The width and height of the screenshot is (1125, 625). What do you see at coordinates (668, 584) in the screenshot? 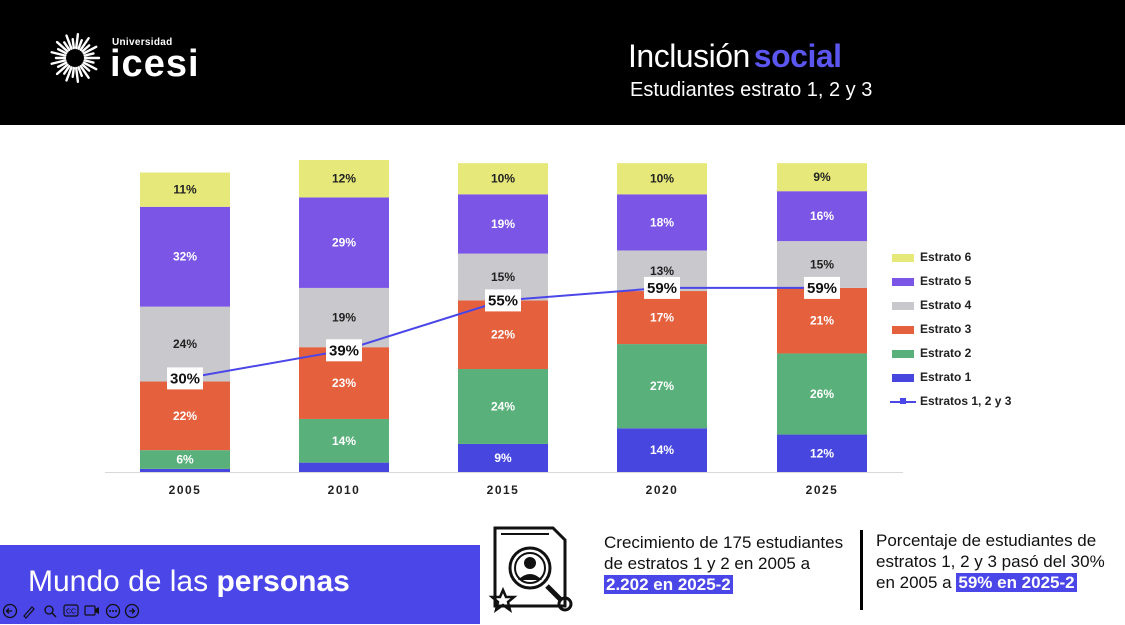
I see `stat-growth-highlight: 2.202 en 2025-2` at bounding box center [668, 584].